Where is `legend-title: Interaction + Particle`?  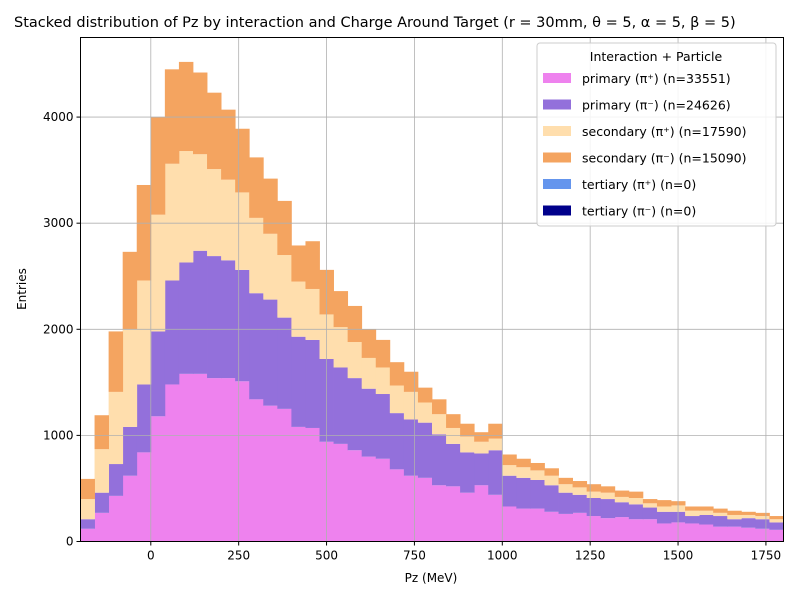 legend-title: Interaction + Particle is located at coordinates (656, 56).